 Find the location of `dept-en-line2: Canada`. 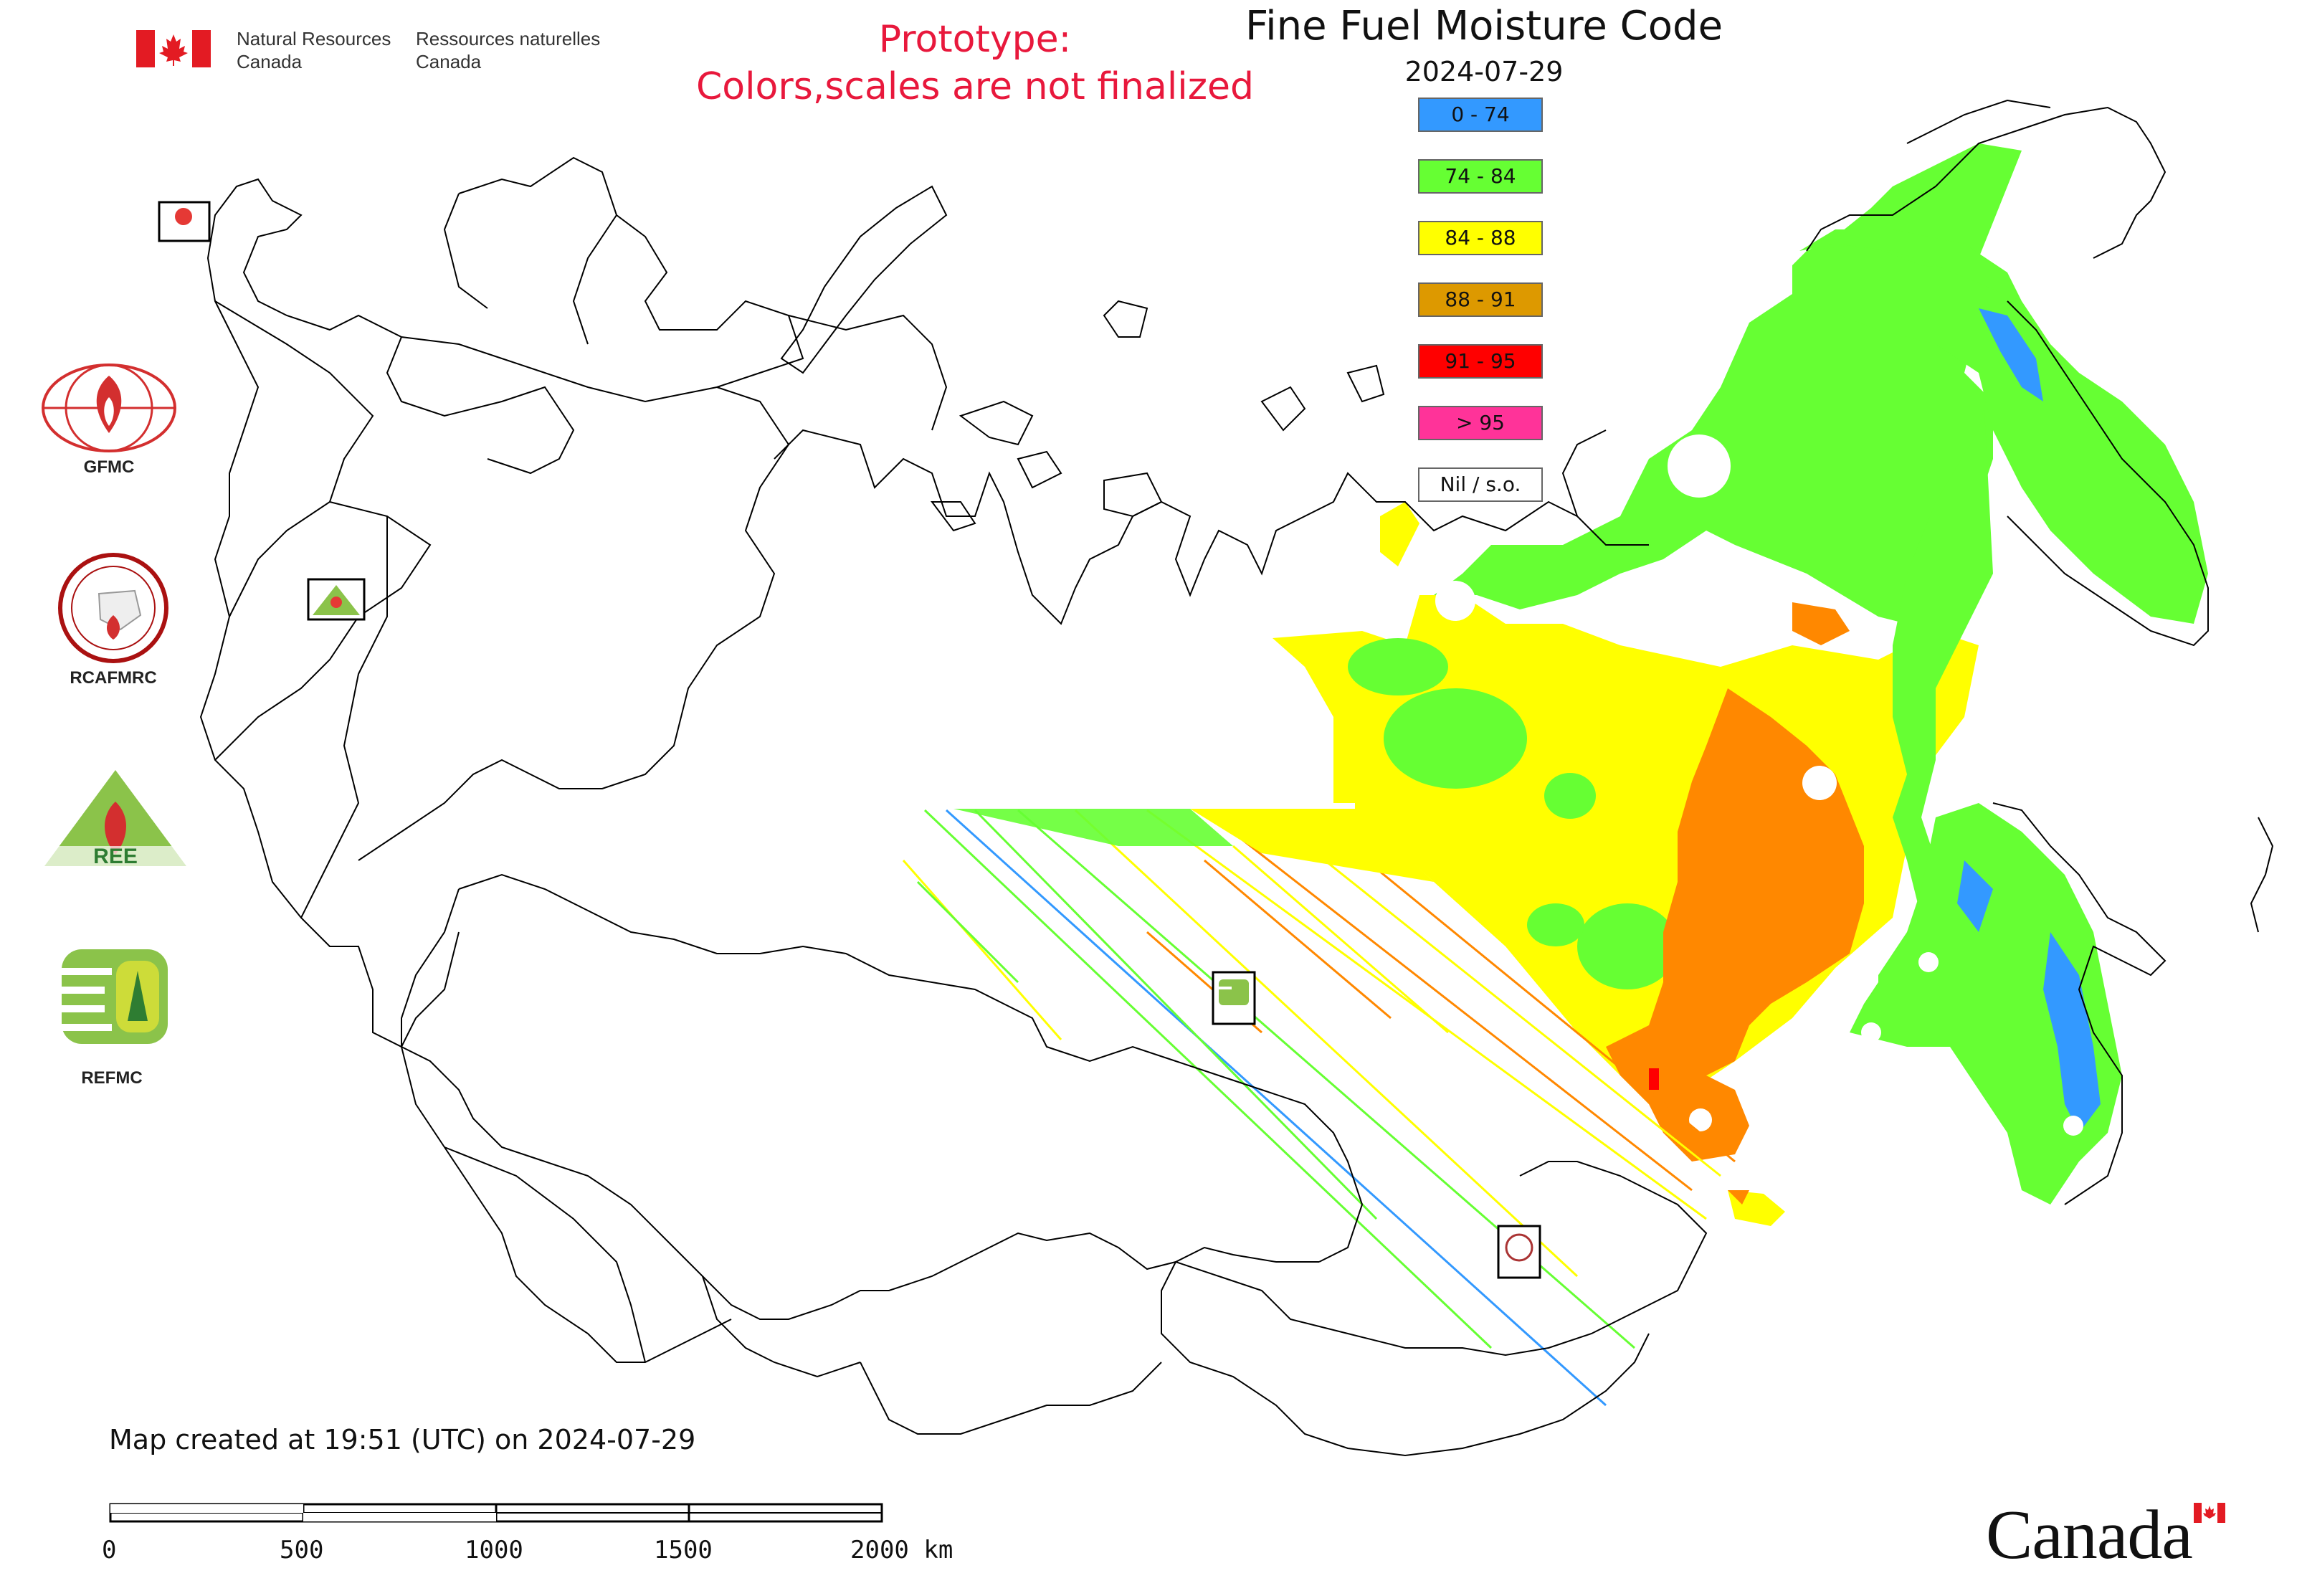

dept-en-line2: Canada is located at coordinates (270, 61).